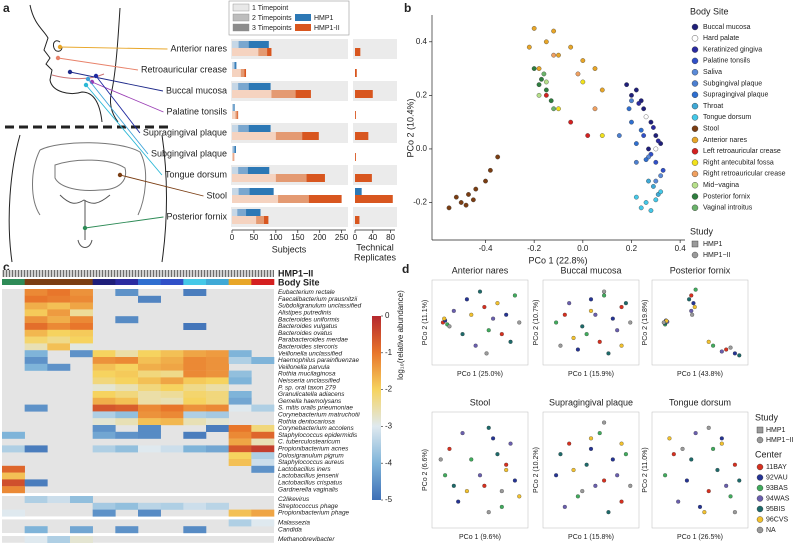  Describe the element at coordinates (735, 95) in the screenshot. I see `legend-label: Supragingival plaque` at that location.